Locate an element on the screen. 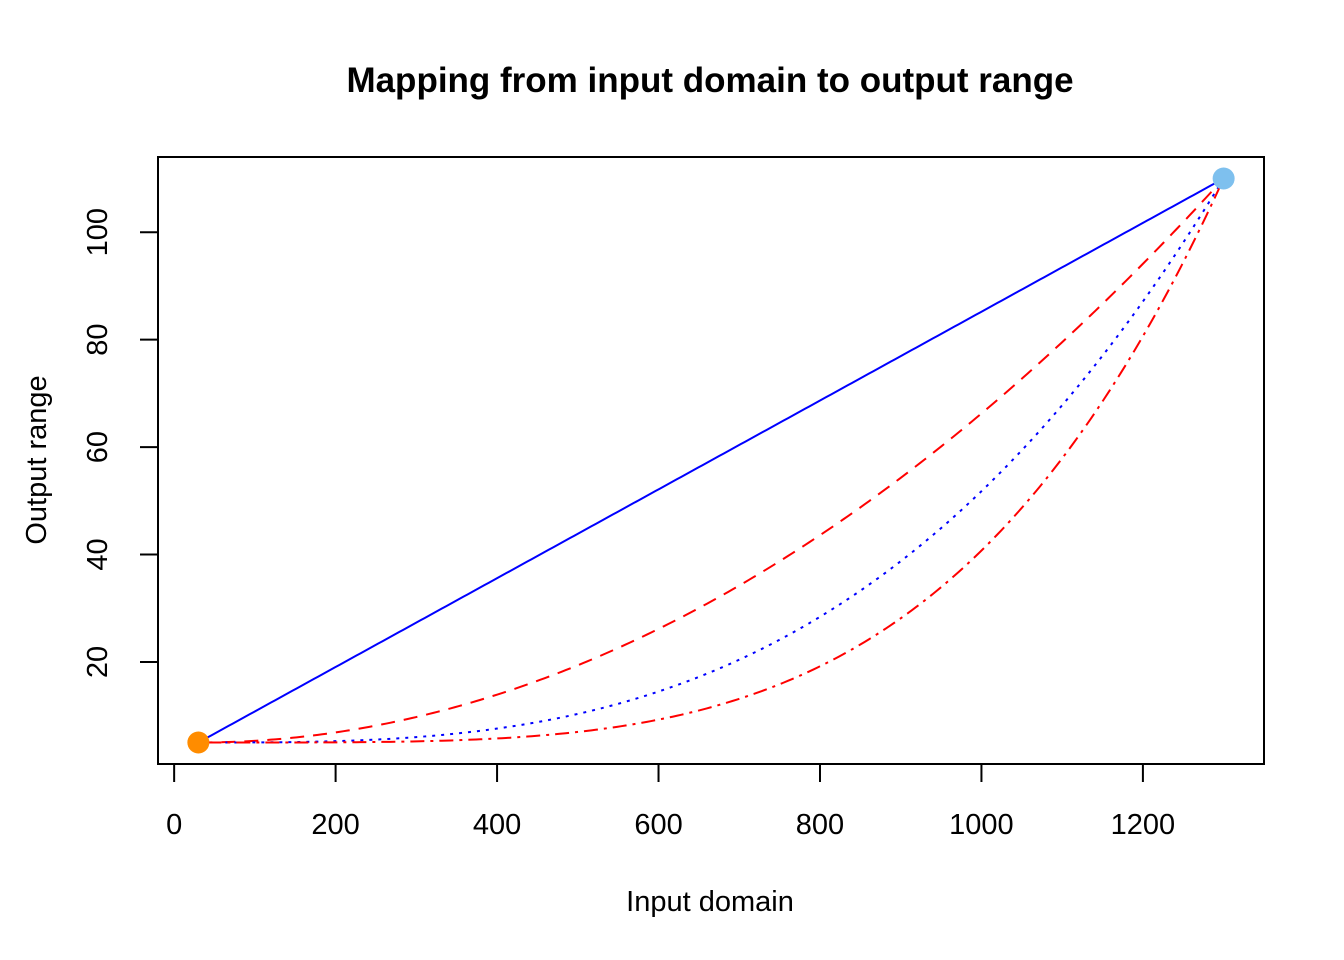  y-tick-label: 100 is located at coordinates (98, 232).